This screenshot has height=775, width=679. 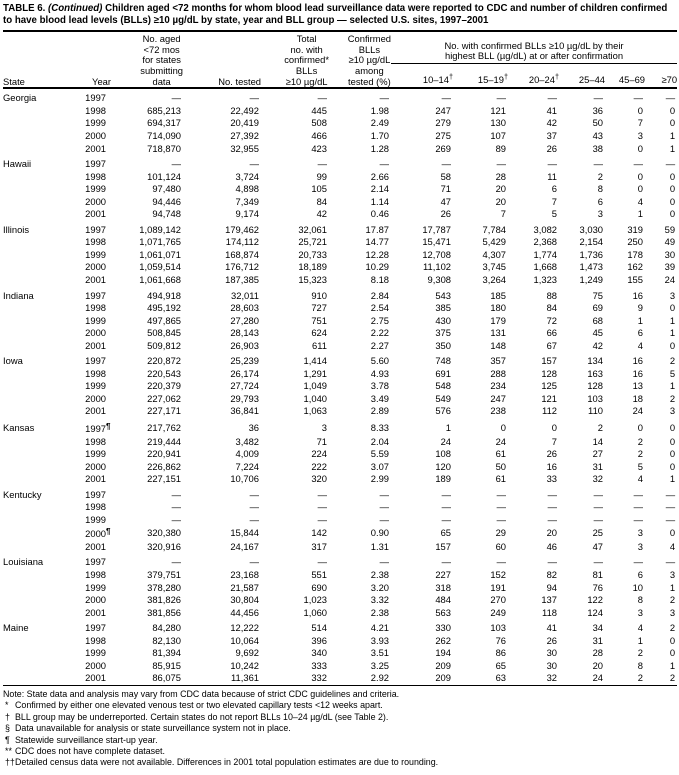 What do you see at coordinates (498, 575) in the screenshot?
I see `value-cell: 152` at bounding box center [498, 575].